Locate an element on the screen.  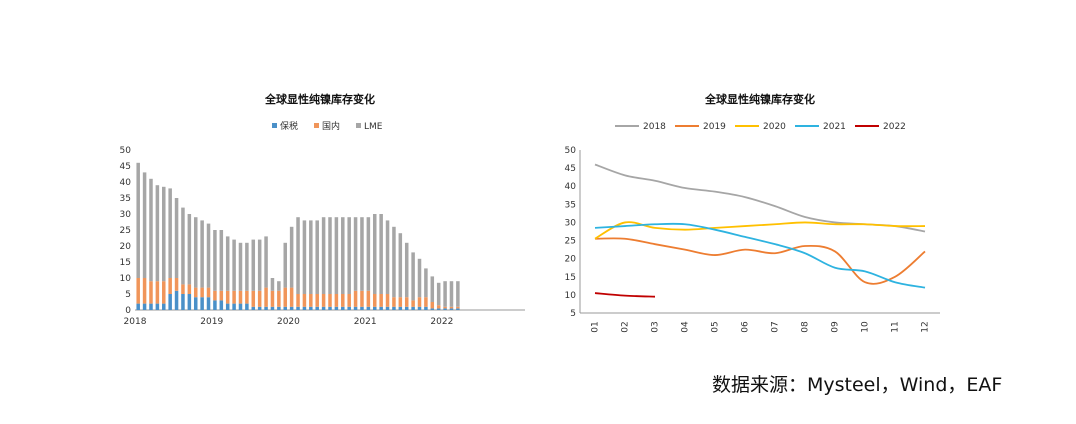
x-tick-label: 12 is located at coordinates (926, 326).